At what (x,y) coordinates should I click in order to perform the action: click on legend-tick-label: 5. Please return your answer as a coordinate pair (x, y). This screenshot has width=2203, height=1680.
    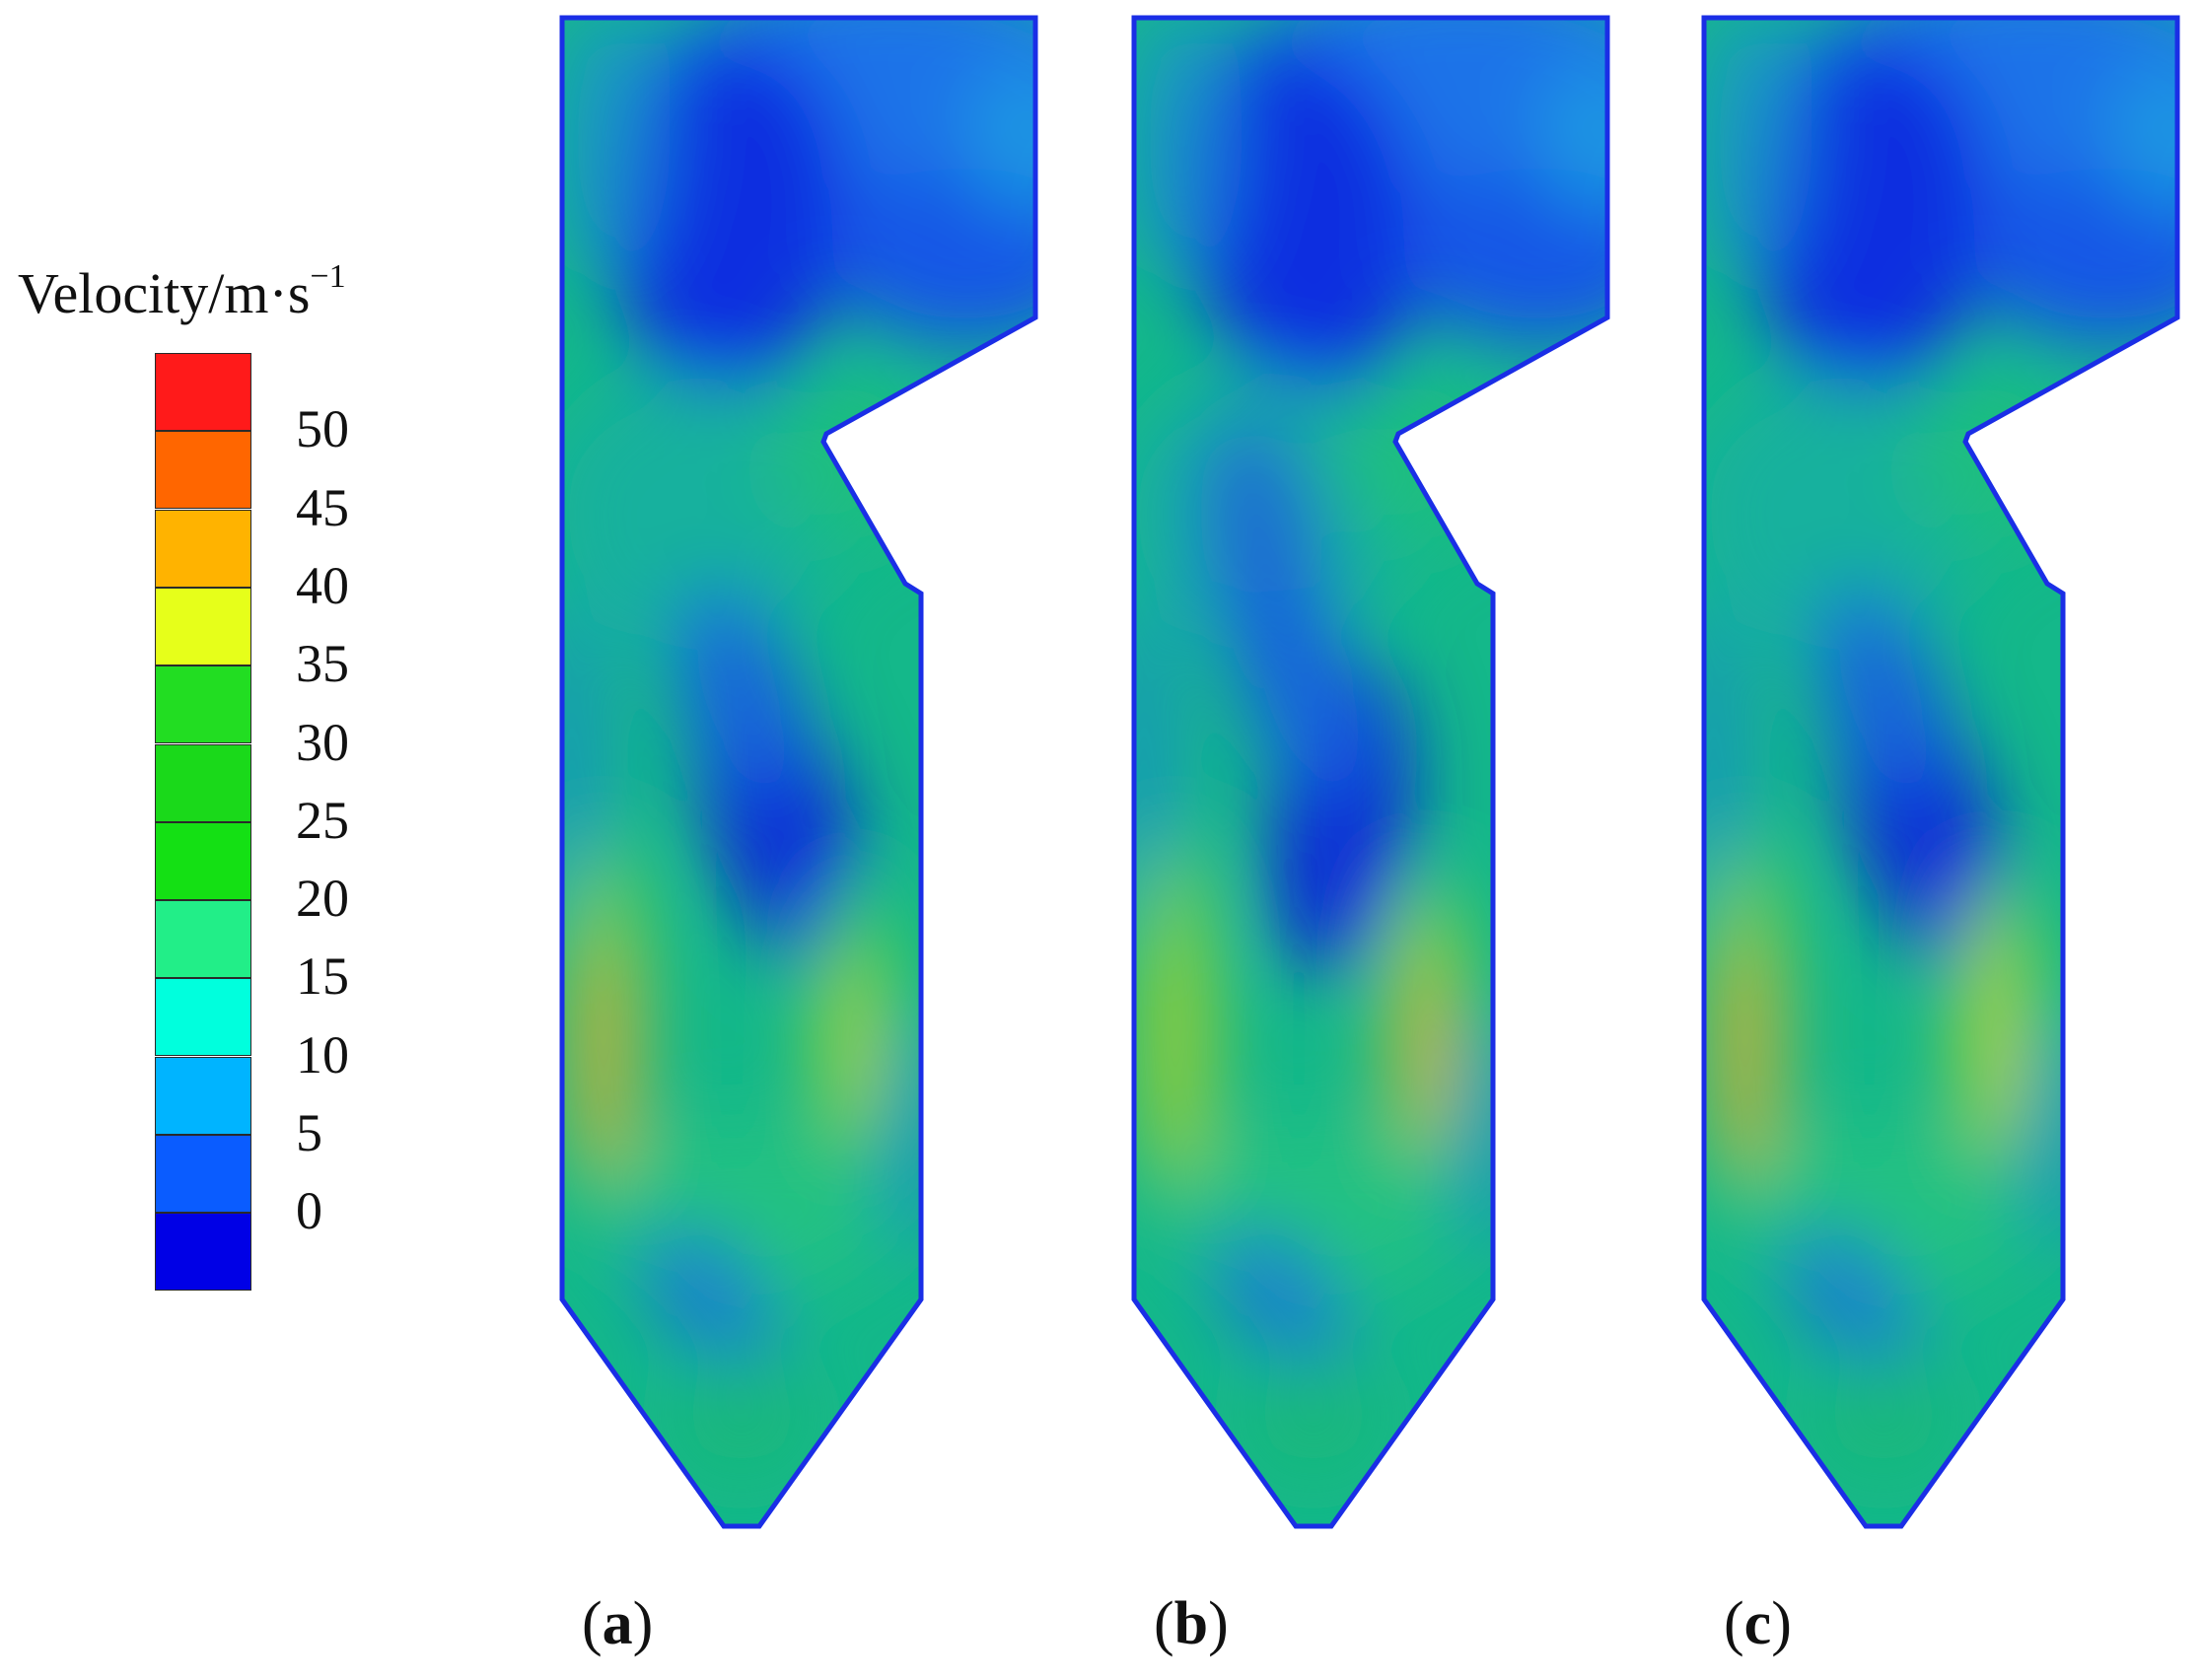
    Looking at the image, I should click on (309, 1132).